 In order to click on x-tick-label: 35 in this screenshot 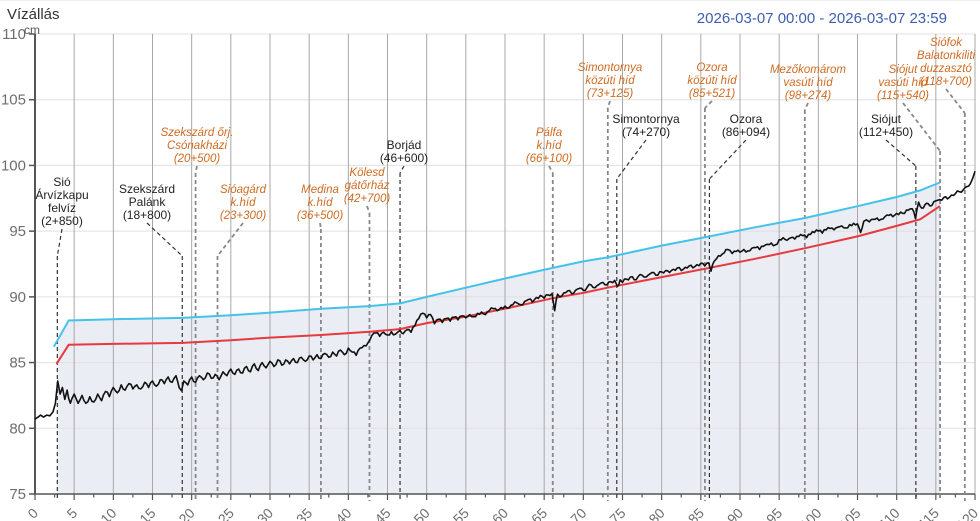, I will do `click(304, 513)`.